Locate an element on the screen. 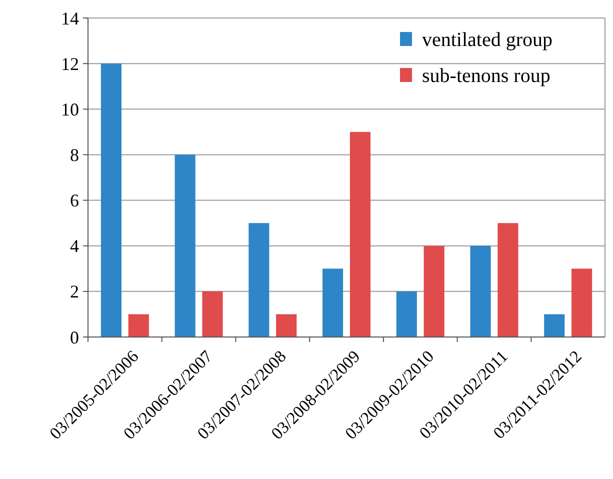 This screenshot has height=479, width=613. legend-label: ventilated group is located at coordinates (487, 40).